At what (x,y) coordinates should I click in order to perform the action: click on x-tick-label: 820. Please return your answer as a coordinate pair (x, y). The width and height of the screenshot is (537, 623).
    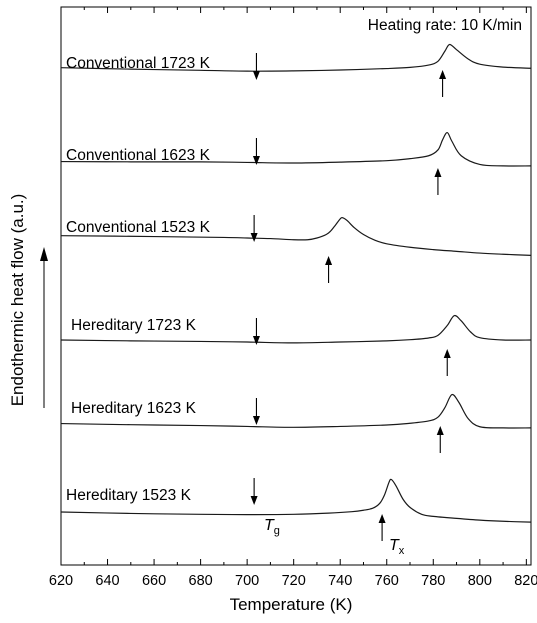
    Looking at the image, I should click on (525, 581).